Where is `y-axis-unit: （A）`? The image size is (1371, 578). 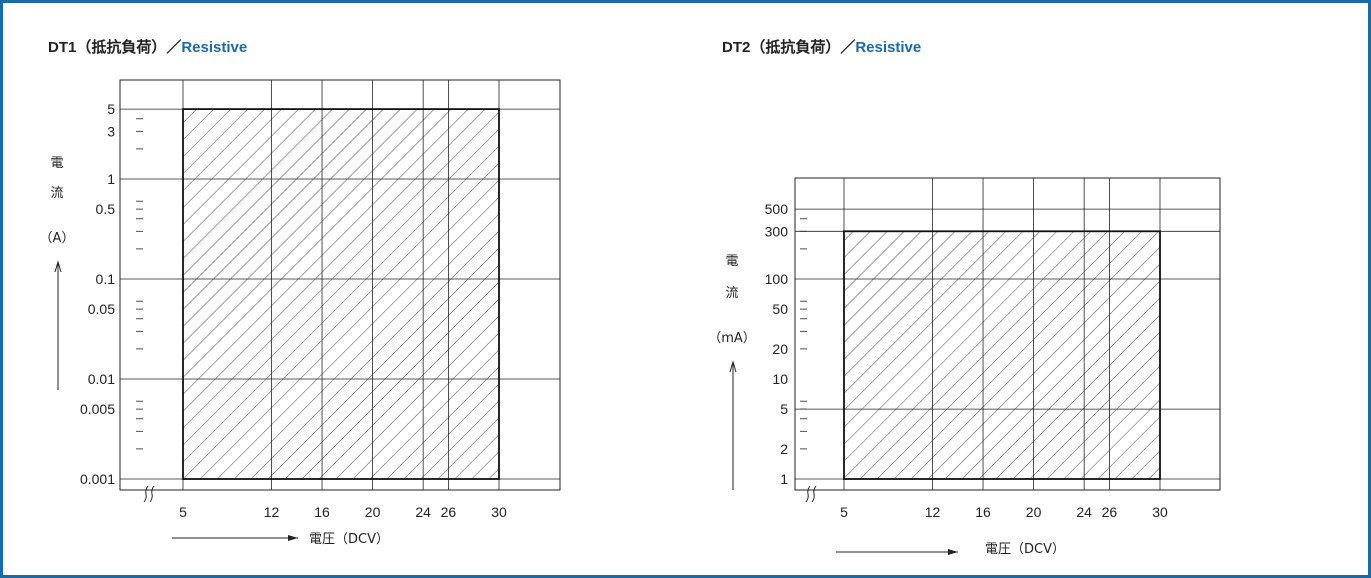
y-axis-unit: （A） is located at coordinates (57, 238).